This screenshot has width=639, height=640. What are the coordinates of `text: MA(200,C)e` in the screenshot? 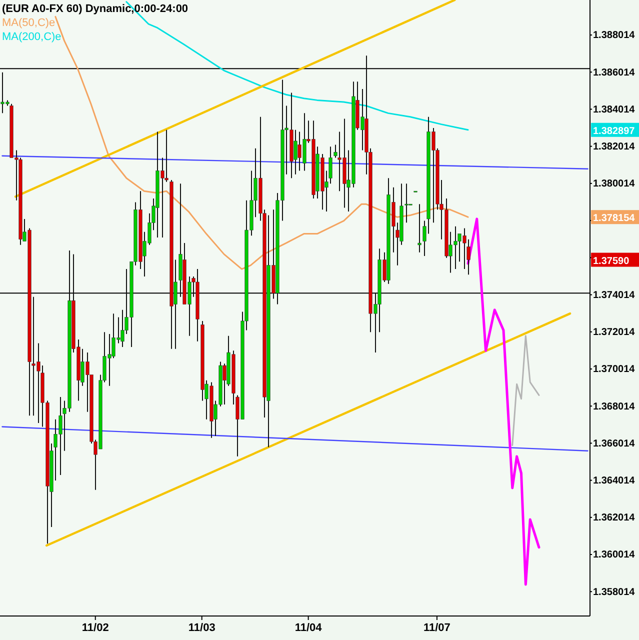 It's located at (32, 37).